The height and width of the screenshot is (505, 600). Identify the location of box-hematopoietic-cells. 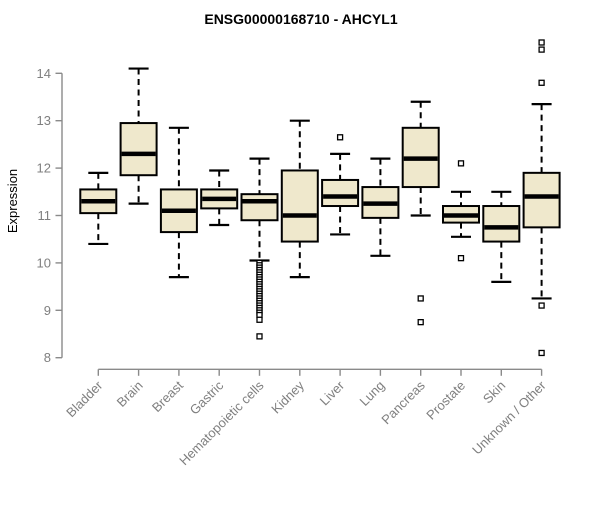
(259, 248).